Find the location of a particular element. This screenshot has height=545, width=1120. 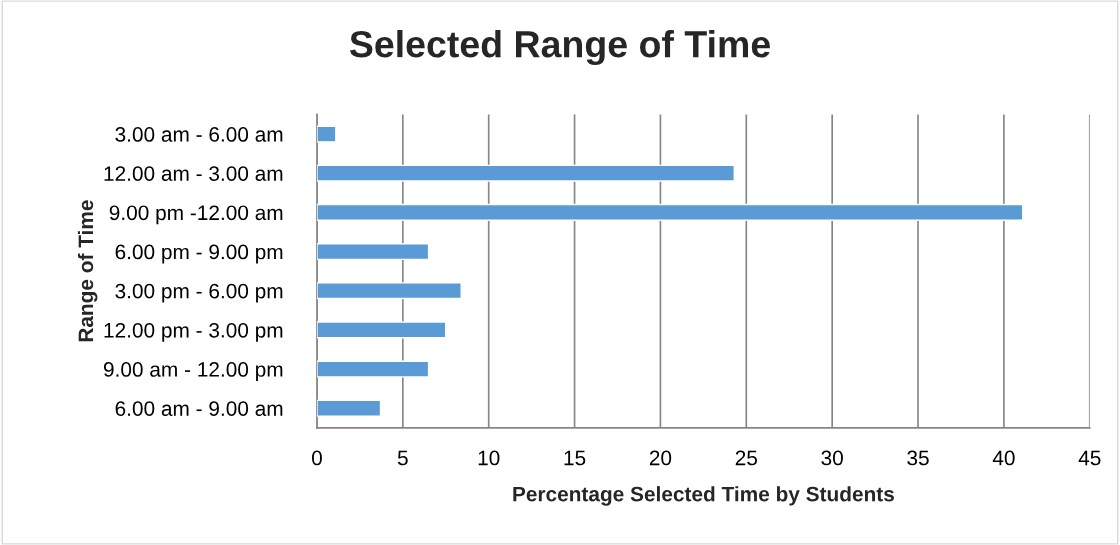

y-tick-label: 9.00 pm -12.00 am is located at coordinates (196, 215).